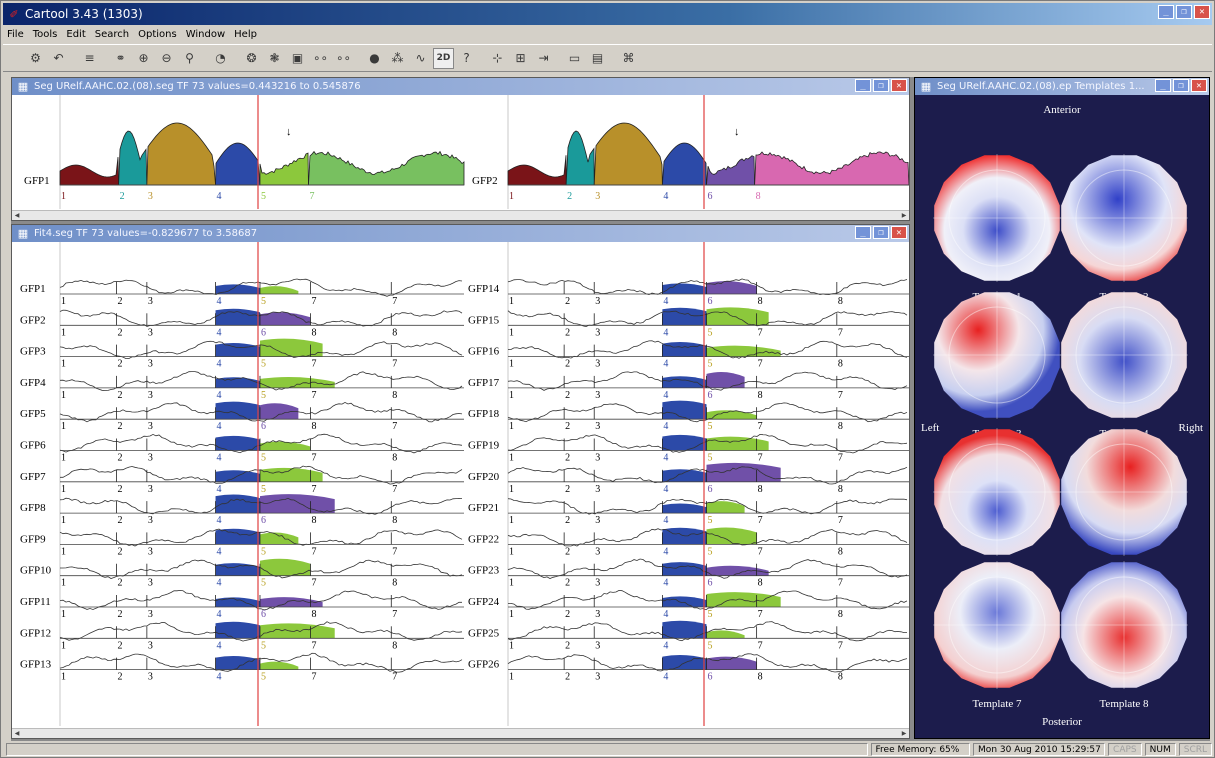  I want to click on electrode-icon: ⚙, so click(35, 58).